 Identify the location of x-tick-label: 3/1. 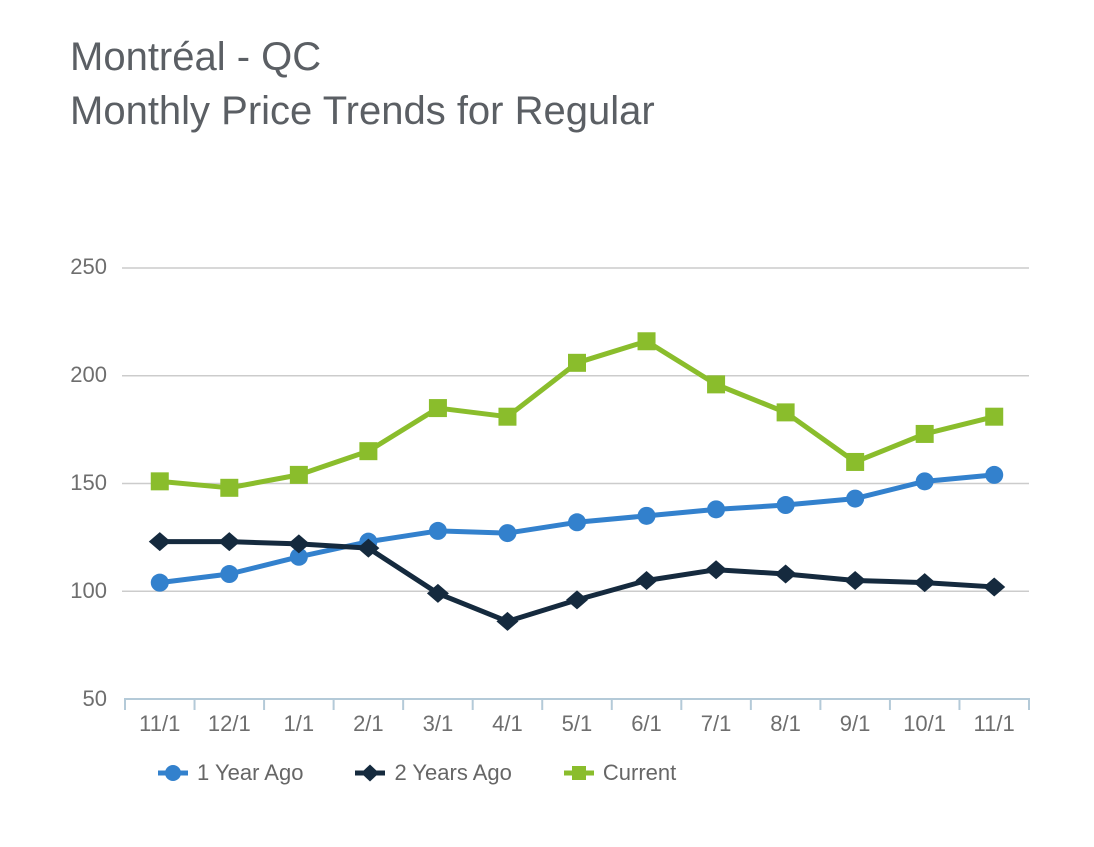
(438, 723).